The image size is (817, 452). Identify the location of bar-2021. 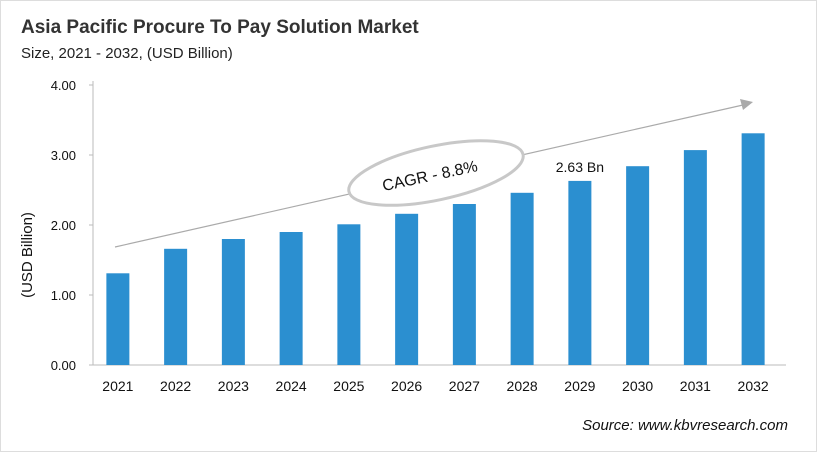
(118, 319).